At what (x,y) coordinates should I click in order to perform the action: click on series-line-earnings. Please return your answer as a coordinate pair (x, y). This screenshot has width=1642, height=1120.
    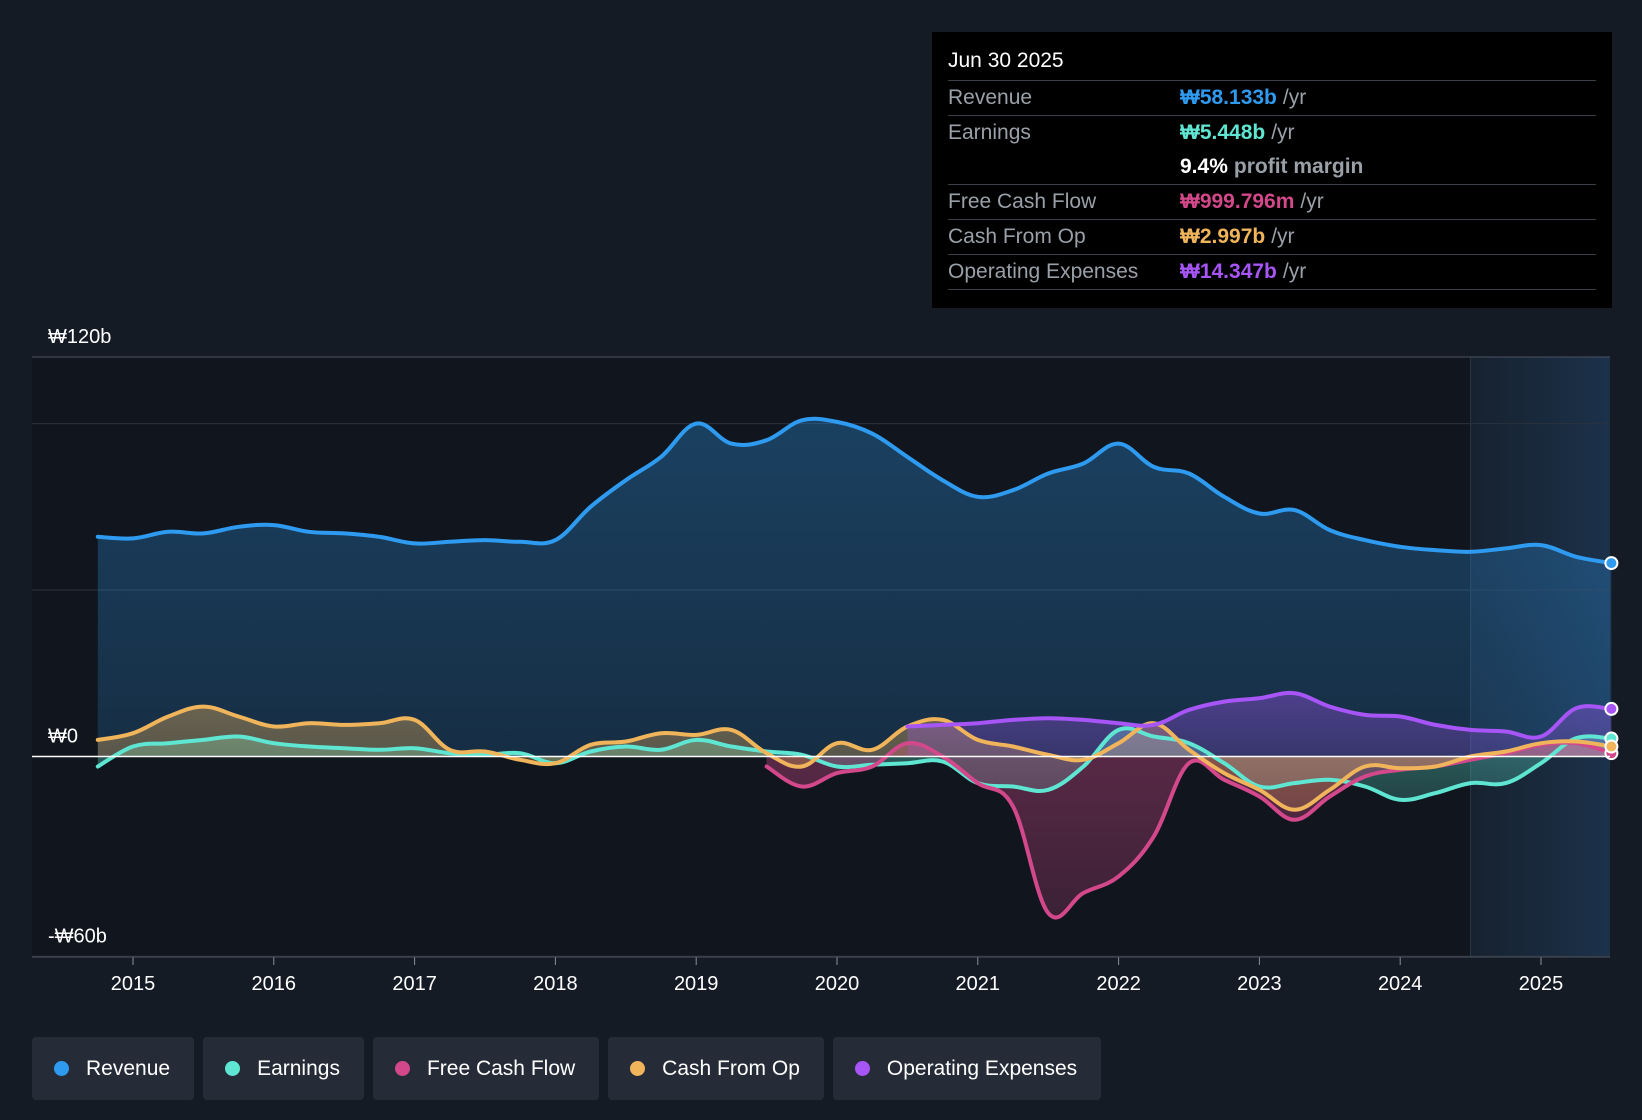
    Looking at the image, I should click on (854, 764).